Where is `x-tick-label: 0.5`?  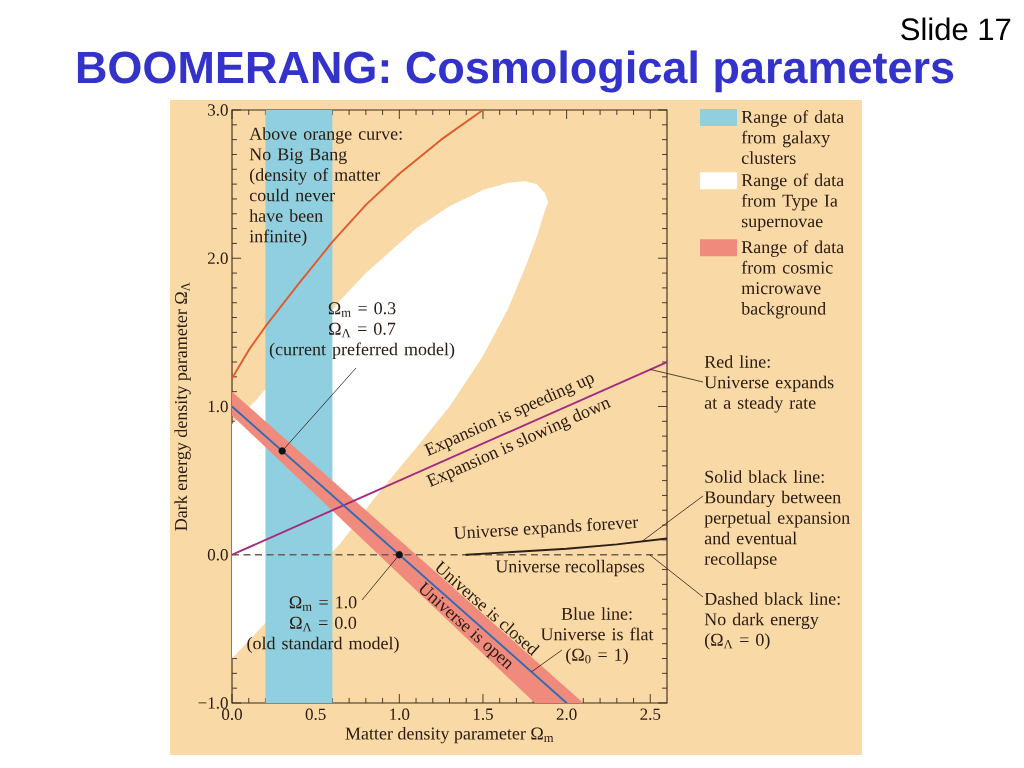 x-tick-label: 0.5 is located at coordinates (315, 714).